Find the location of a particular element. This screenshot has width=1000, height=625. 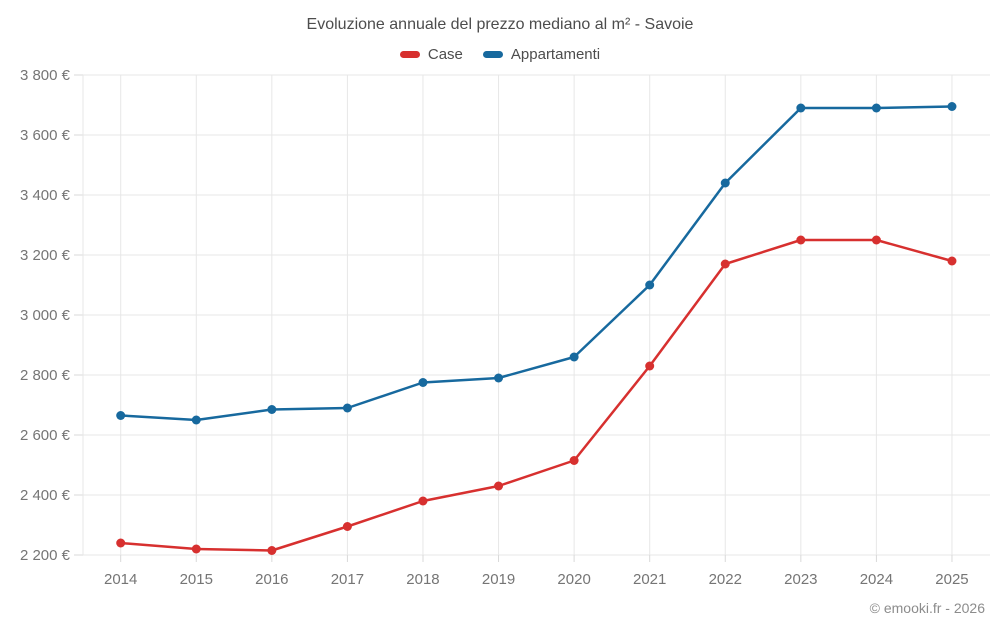

data-point-appartamenti-2019 is located at coordinates (499, 378).